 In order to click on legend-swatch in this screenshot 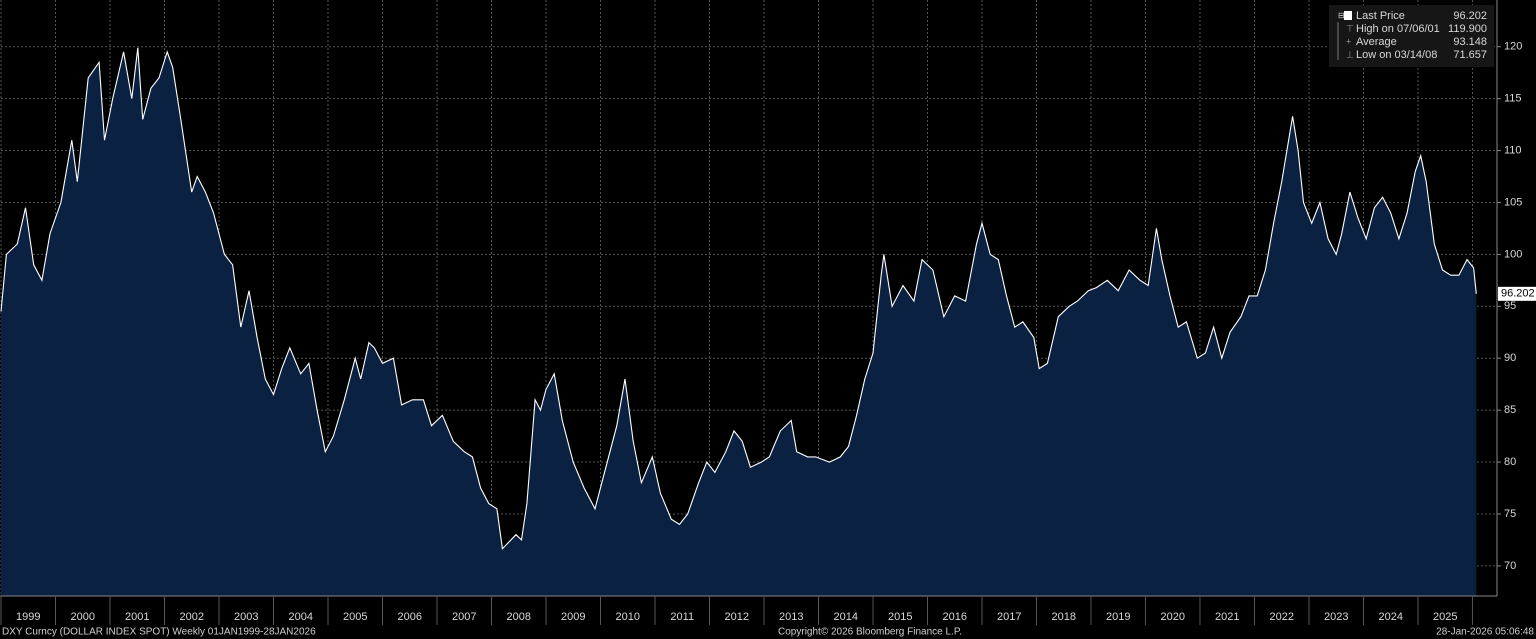, I will do `click(1348, 15)`.